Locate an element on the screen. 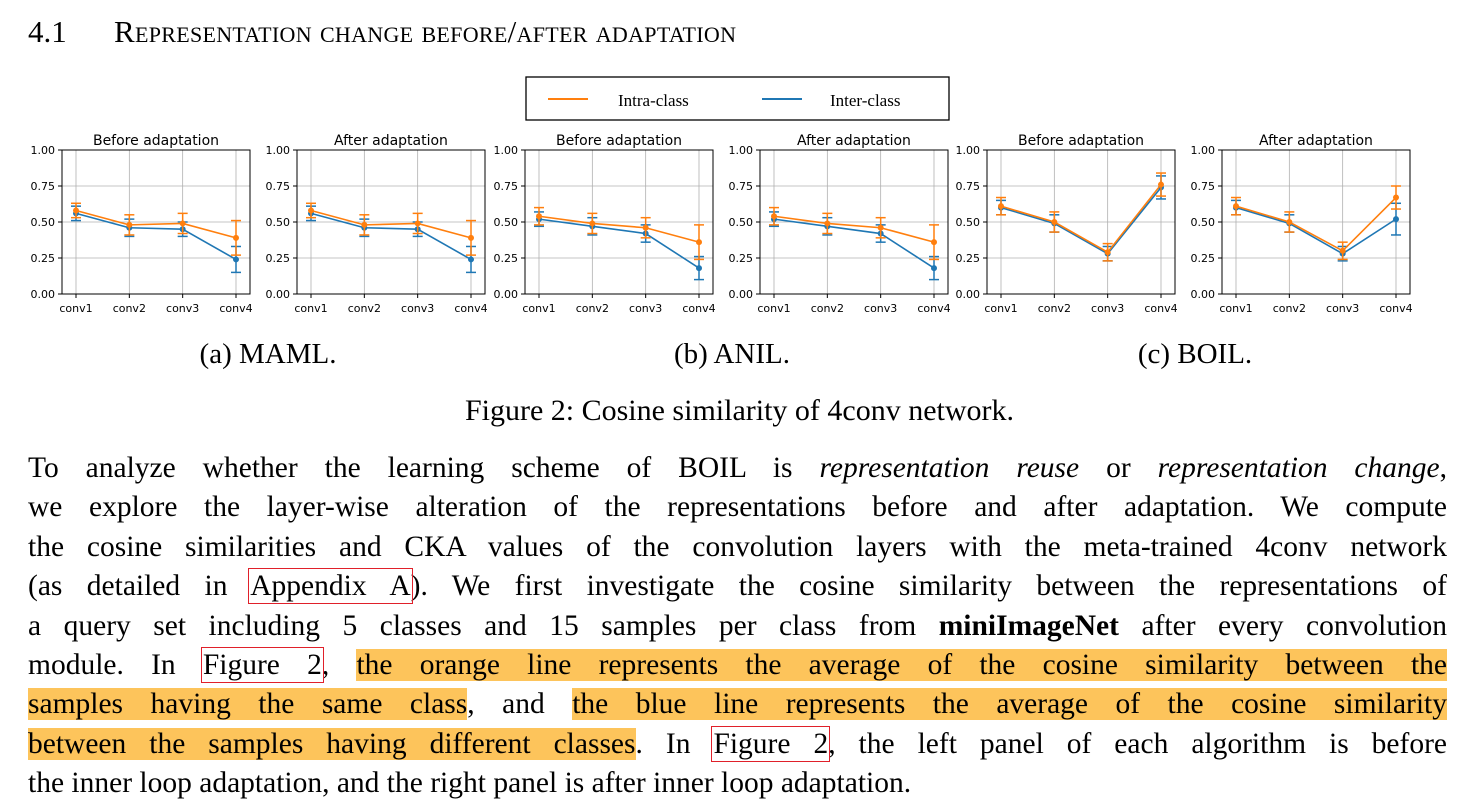  legend-inter-label: Inter-class is located at coordinates (865, 100).